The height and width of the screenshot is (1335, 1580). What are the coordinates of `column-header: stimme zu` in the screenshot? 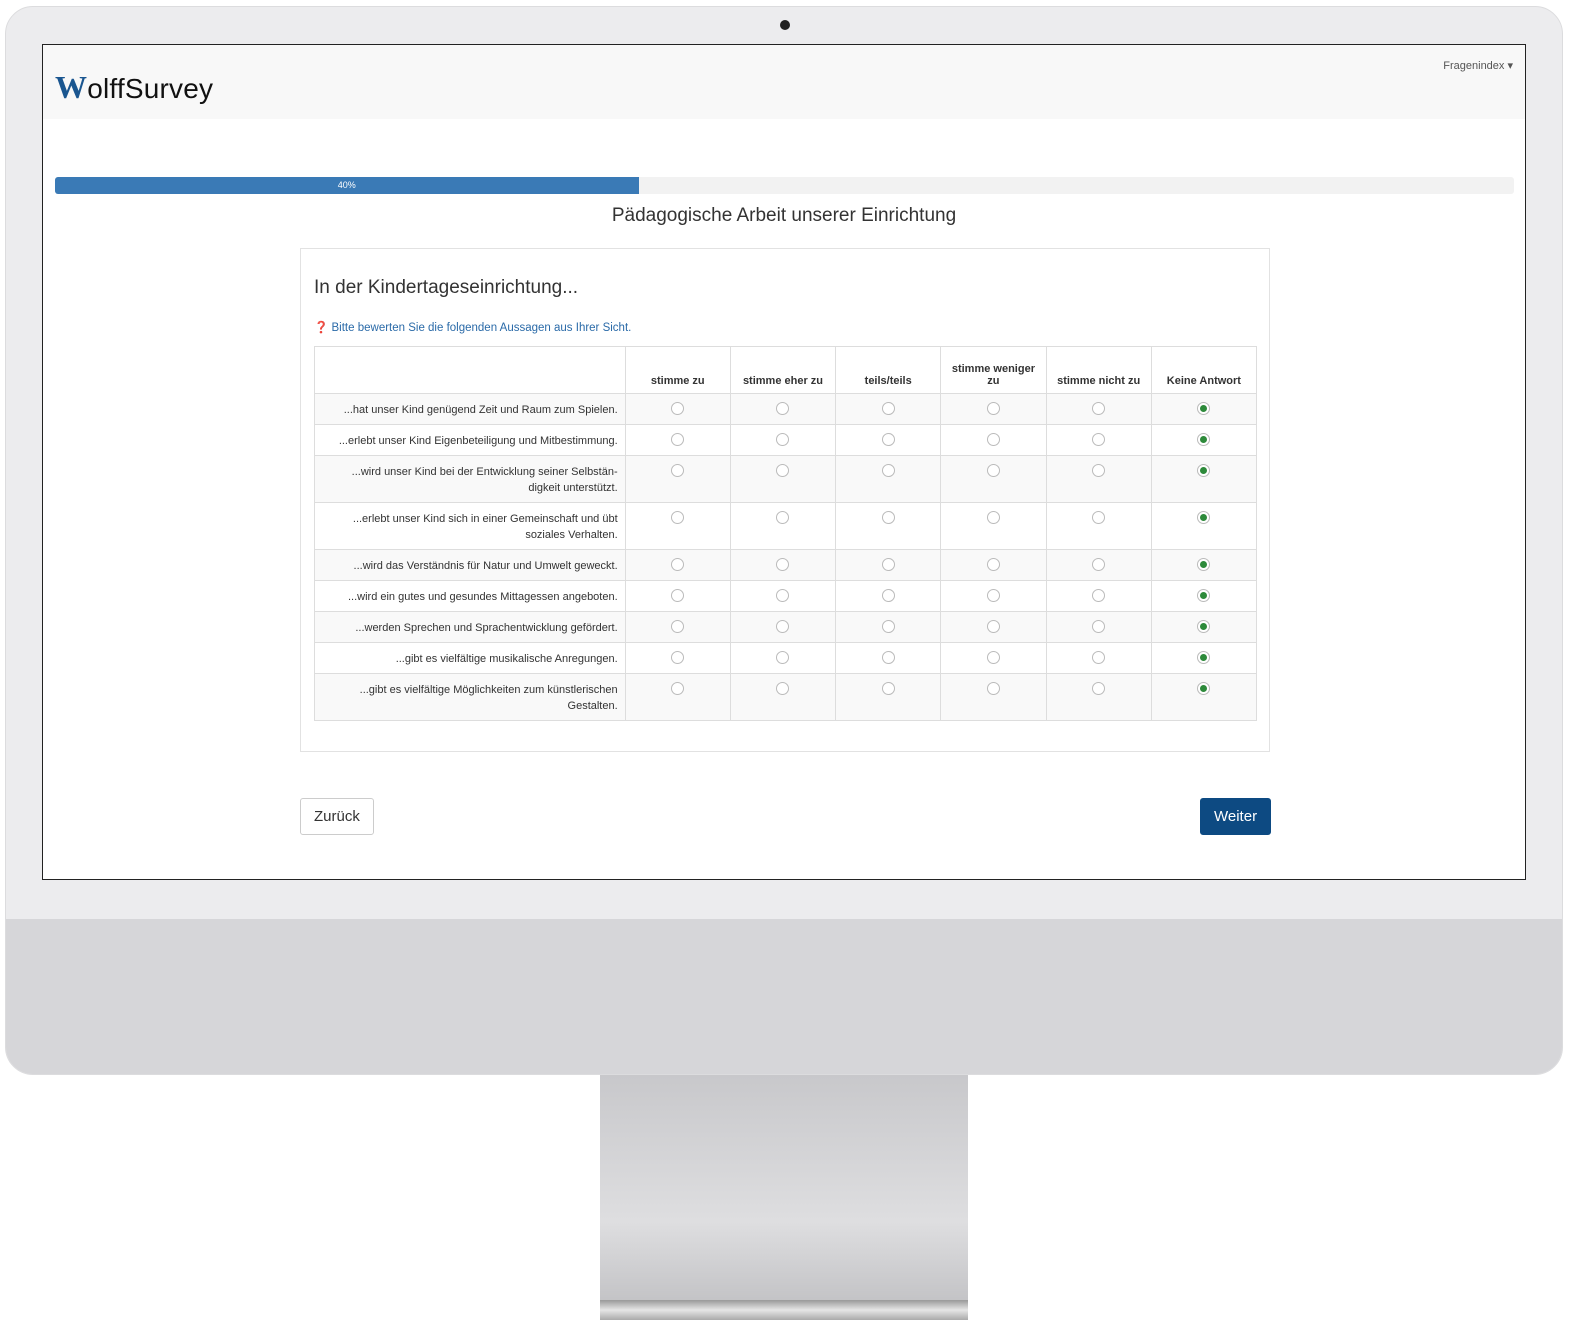 It's located at (677, 370).